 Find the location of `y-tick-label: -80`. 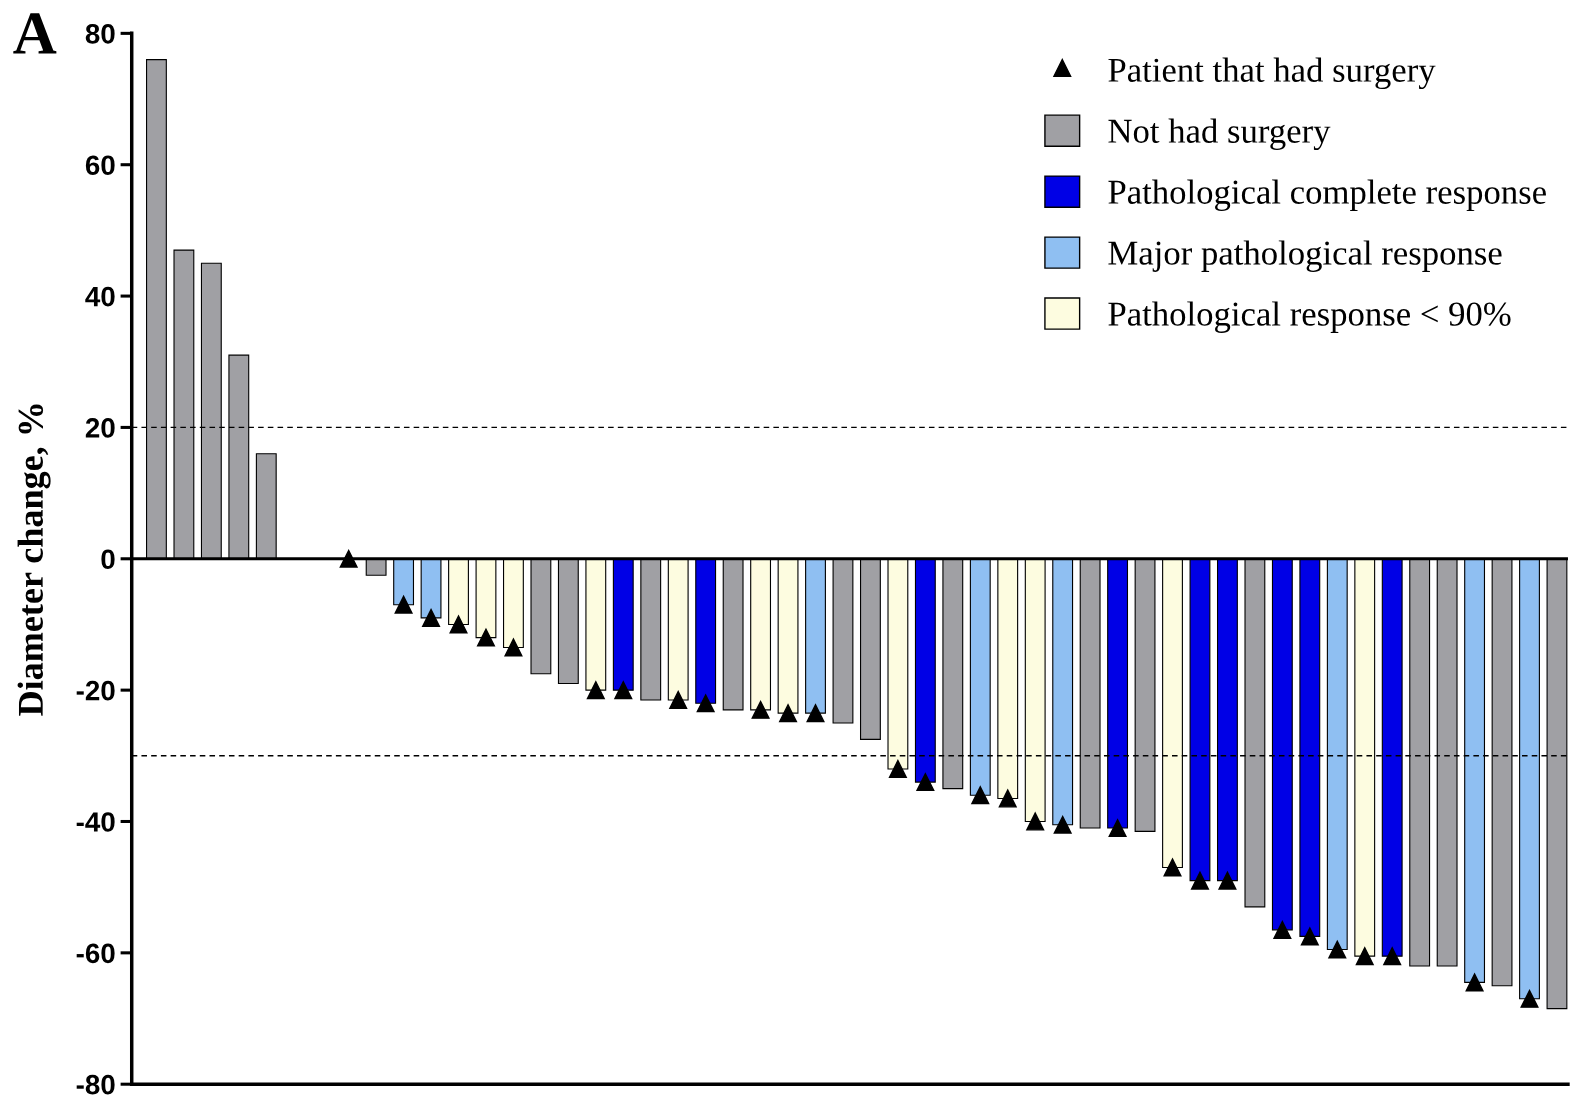

y-tick-label: -80 is located at coordinates (95, 1084).